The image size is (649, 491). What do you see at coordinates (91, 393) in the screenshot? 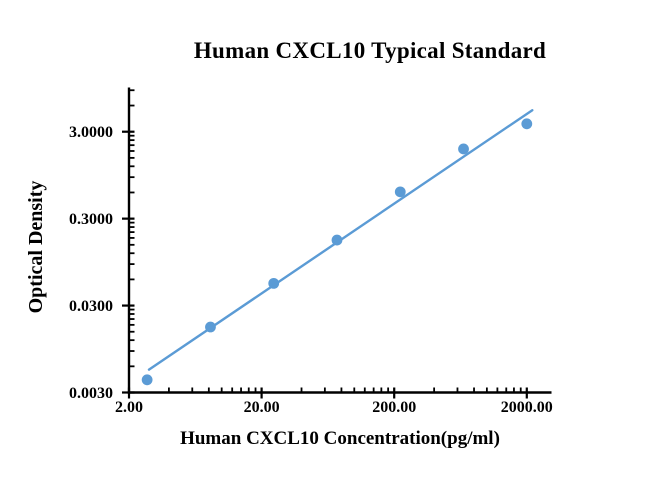
I see `y-tick-label: 0.0030` at bounding box center [91, 393].